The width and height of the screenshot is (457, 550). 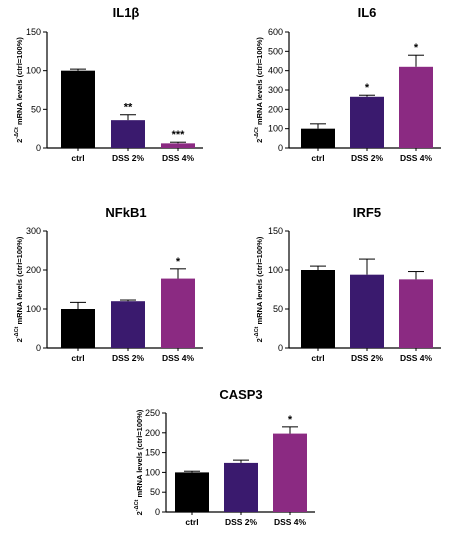 What do you see at coordinates (126, 12) in the screenshot?
I see `chart-title: IL1β` at bounding box center [126, 12].